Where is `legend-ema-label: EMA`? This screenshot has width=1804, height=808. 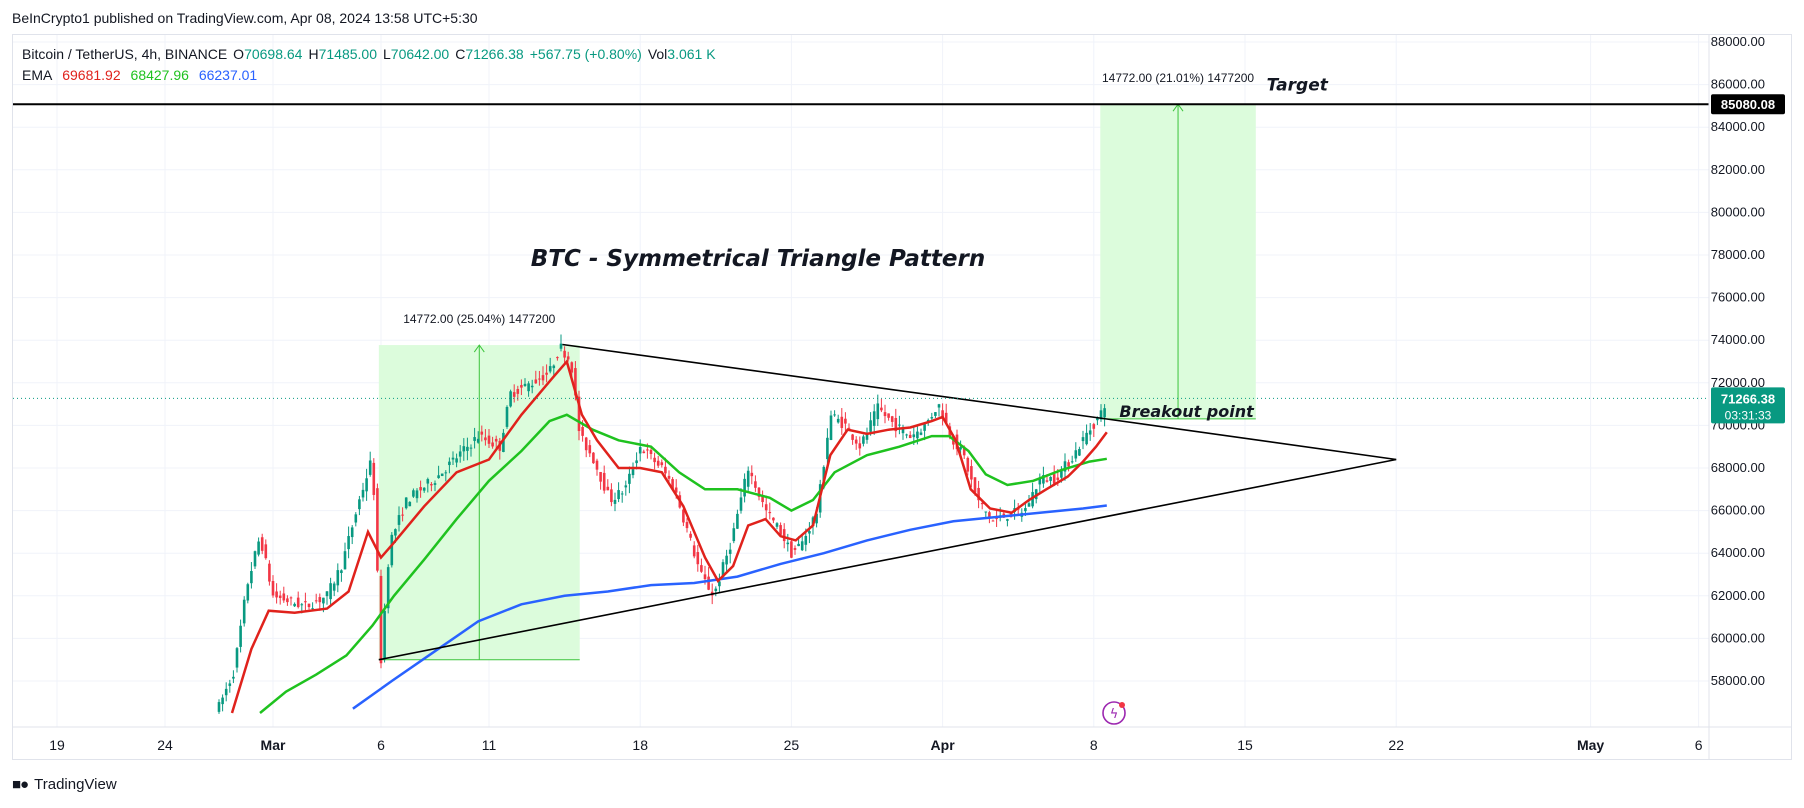 legend-ema-label: EMA is located at coordinates (37, 75).